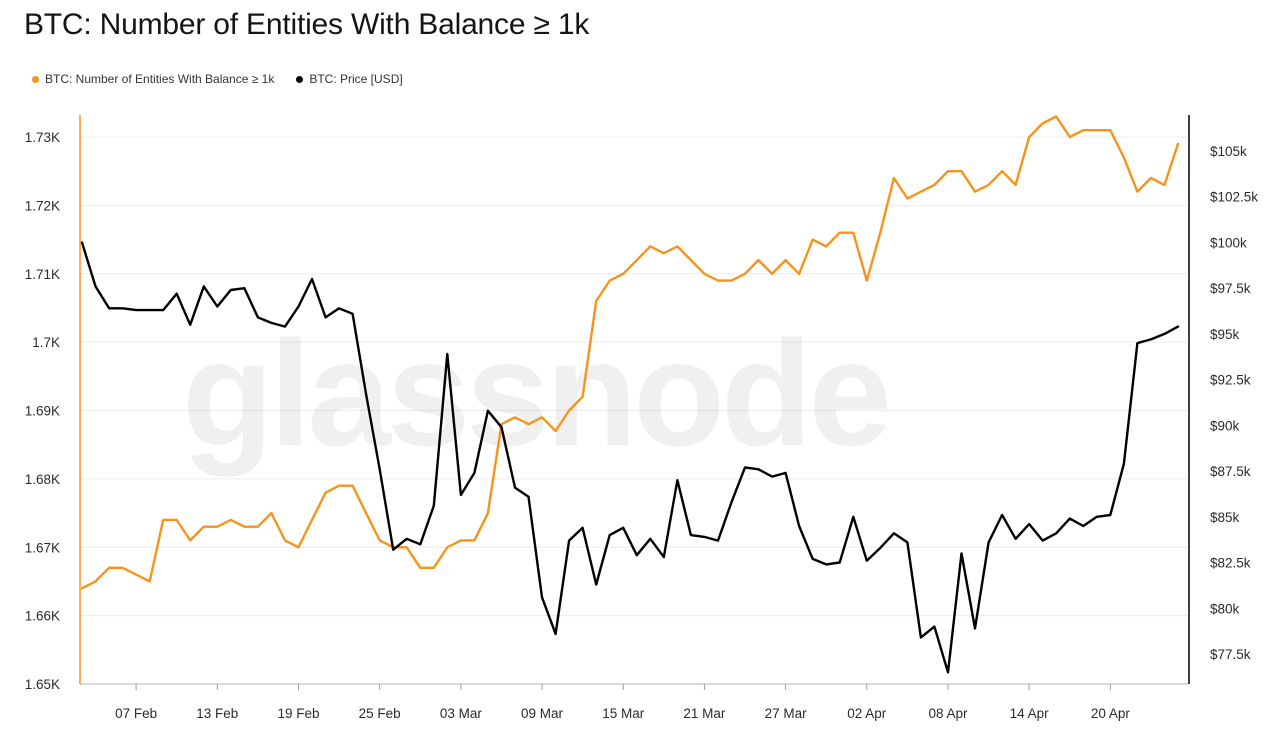 The width and height of the screenshot is (1280, 745). What do you see at coordinates (46, 342) in the screenshot?
I see `y-left-tick-label: 1.7K` at bounding box center [46, 342].